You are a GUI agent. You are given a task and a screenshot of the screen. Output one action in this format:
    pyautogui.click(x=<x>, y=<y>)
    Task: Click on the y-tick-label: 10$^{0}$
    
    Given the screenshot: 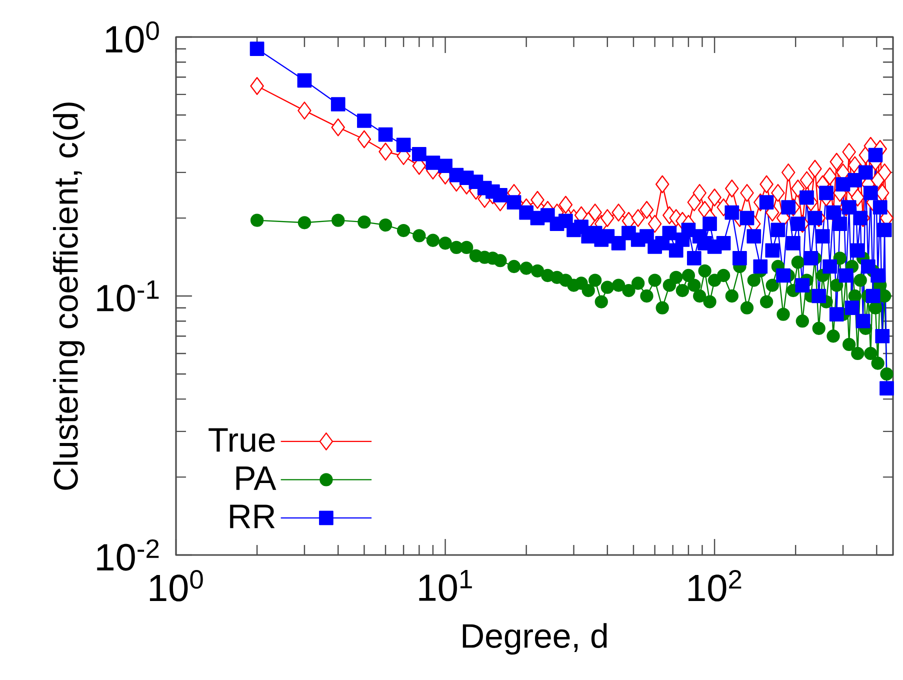 What is the action you would take?
    pyautogui.click(x=132, y=37)
    